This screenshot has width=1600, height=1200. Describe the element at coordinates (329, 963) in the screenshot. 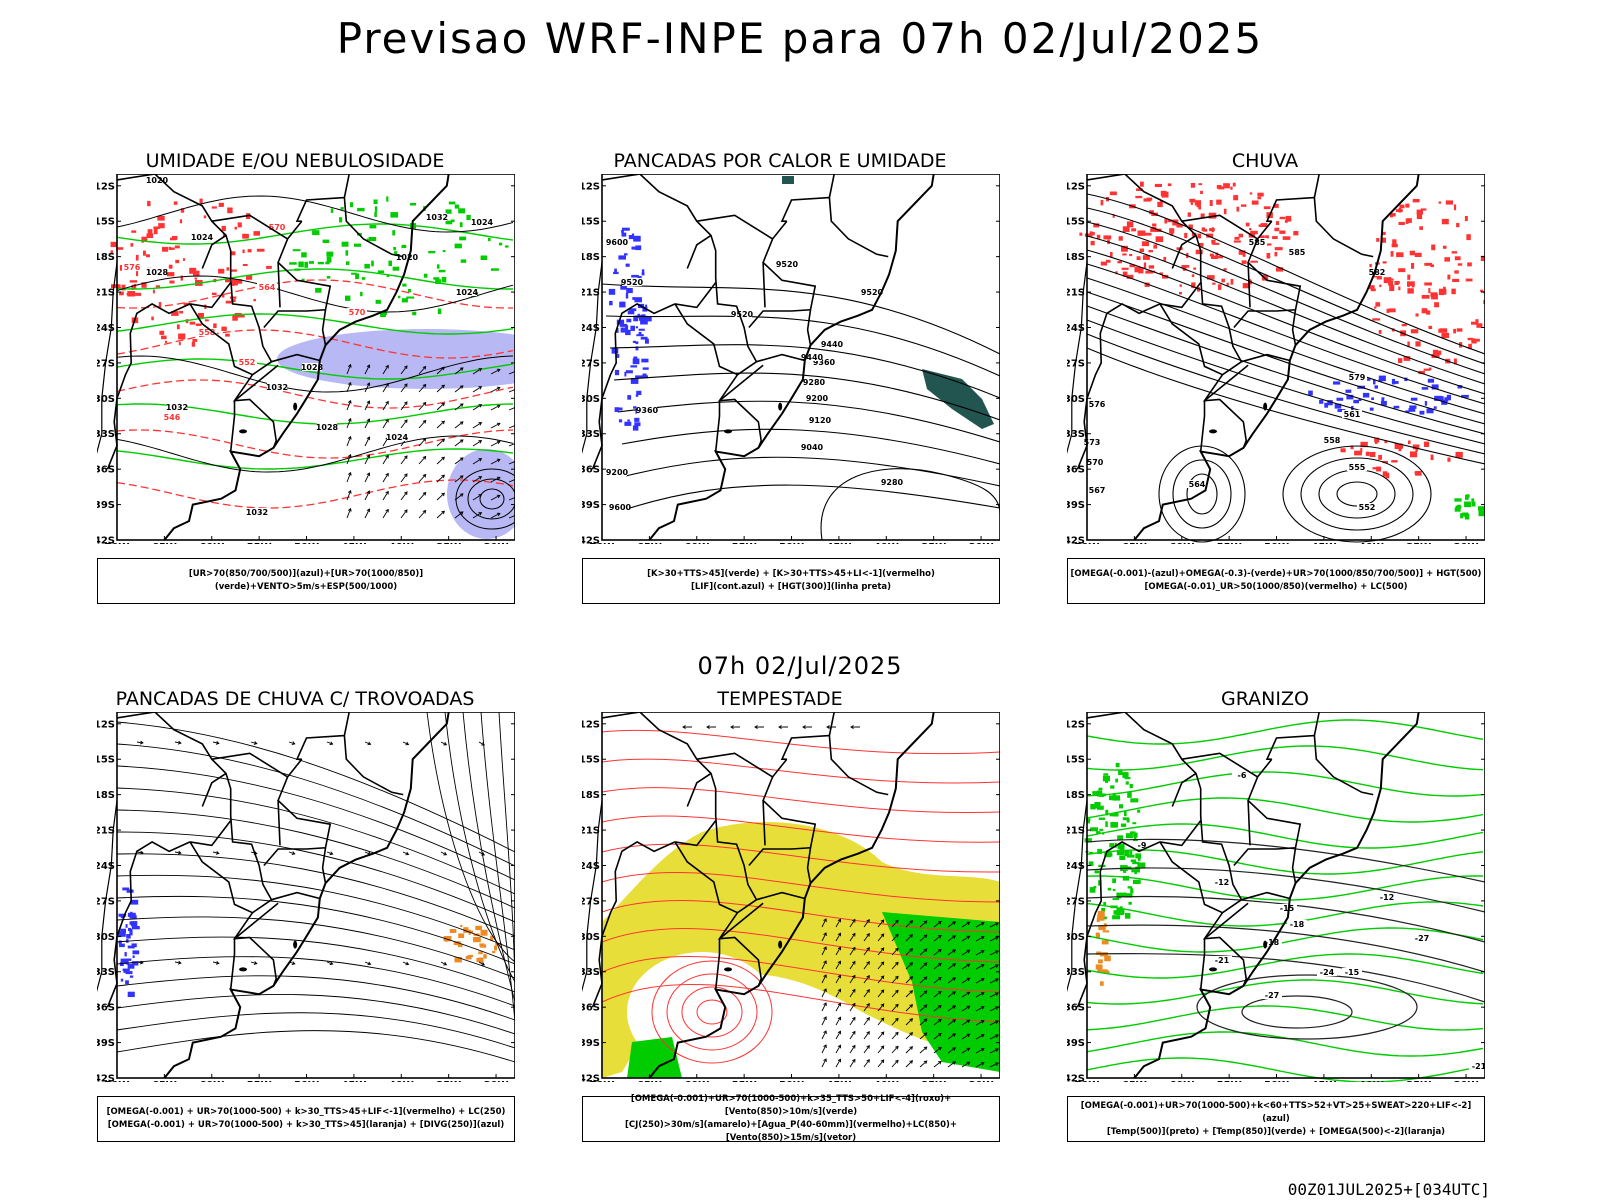

I see `stream-arrow` at that location.